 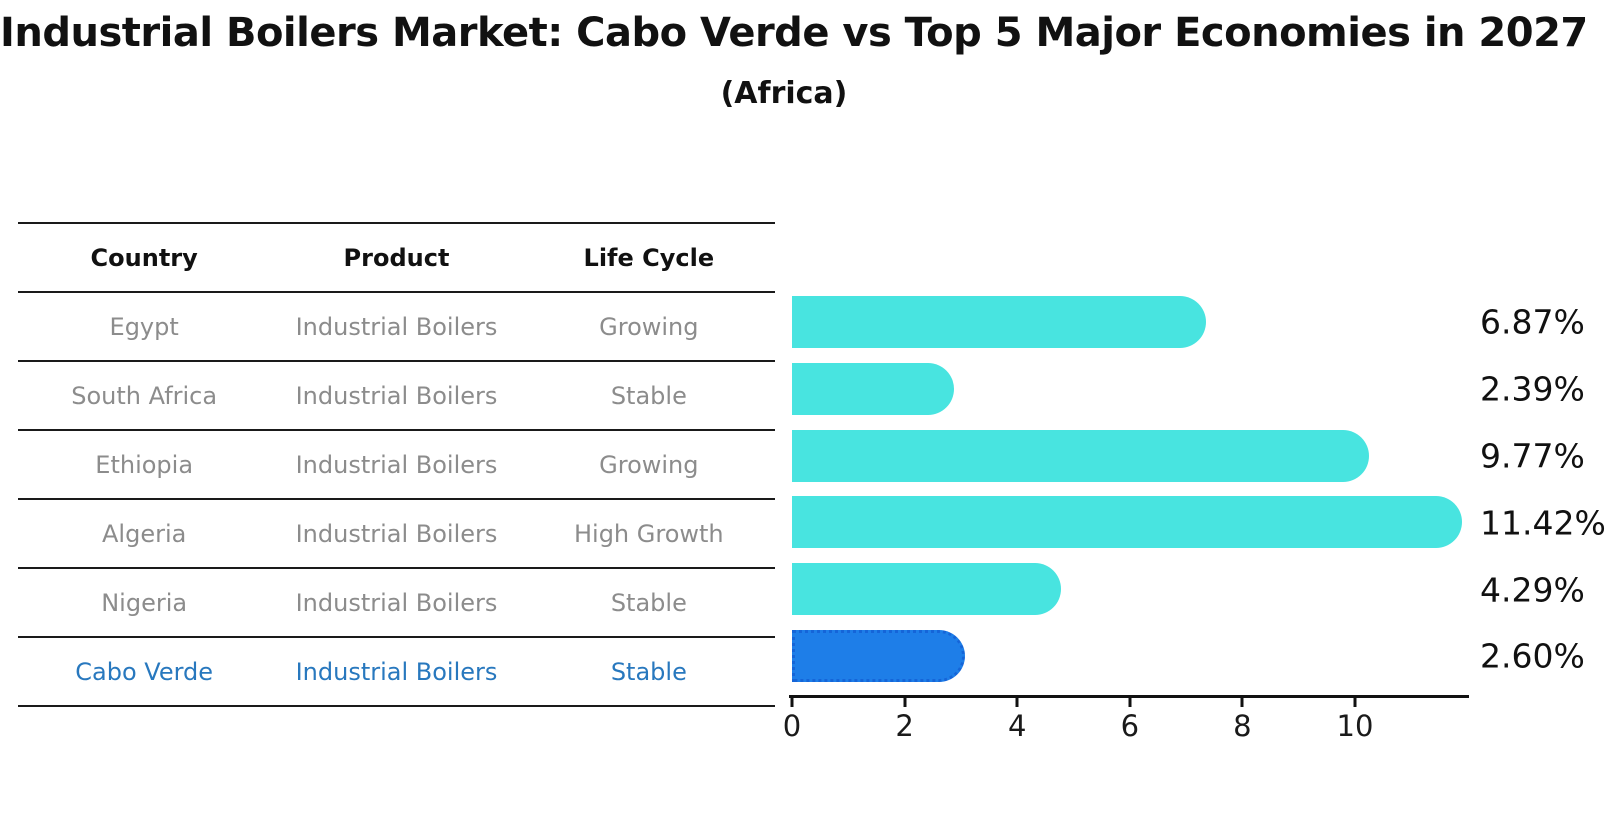 I want to click on value-label: 2.39%, so click(x=1532, y=389).